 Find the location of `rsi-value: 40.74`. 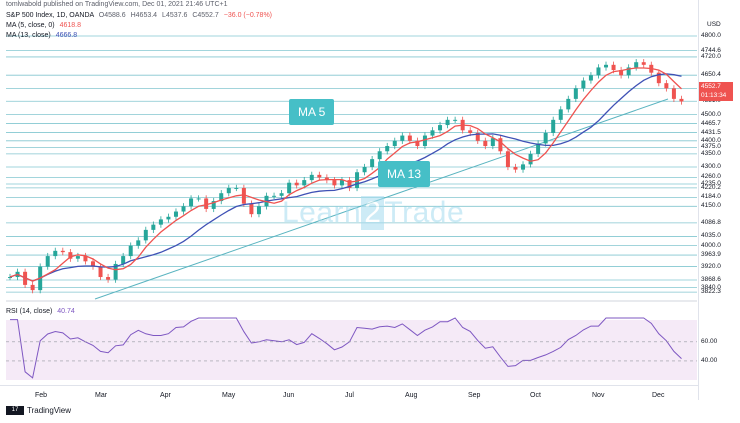

rsi-value: 40.74 is located at coordinates (66, 311).